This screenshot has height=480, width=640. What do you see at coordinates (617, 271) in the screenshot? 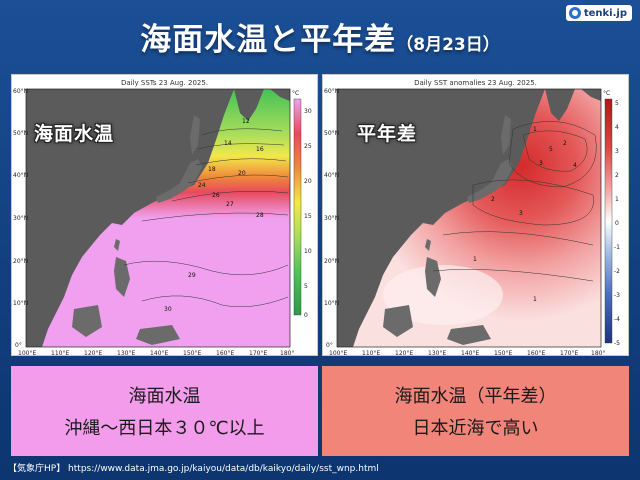
I see `colorbar-tick: -2` at bounding box center [617, 271].